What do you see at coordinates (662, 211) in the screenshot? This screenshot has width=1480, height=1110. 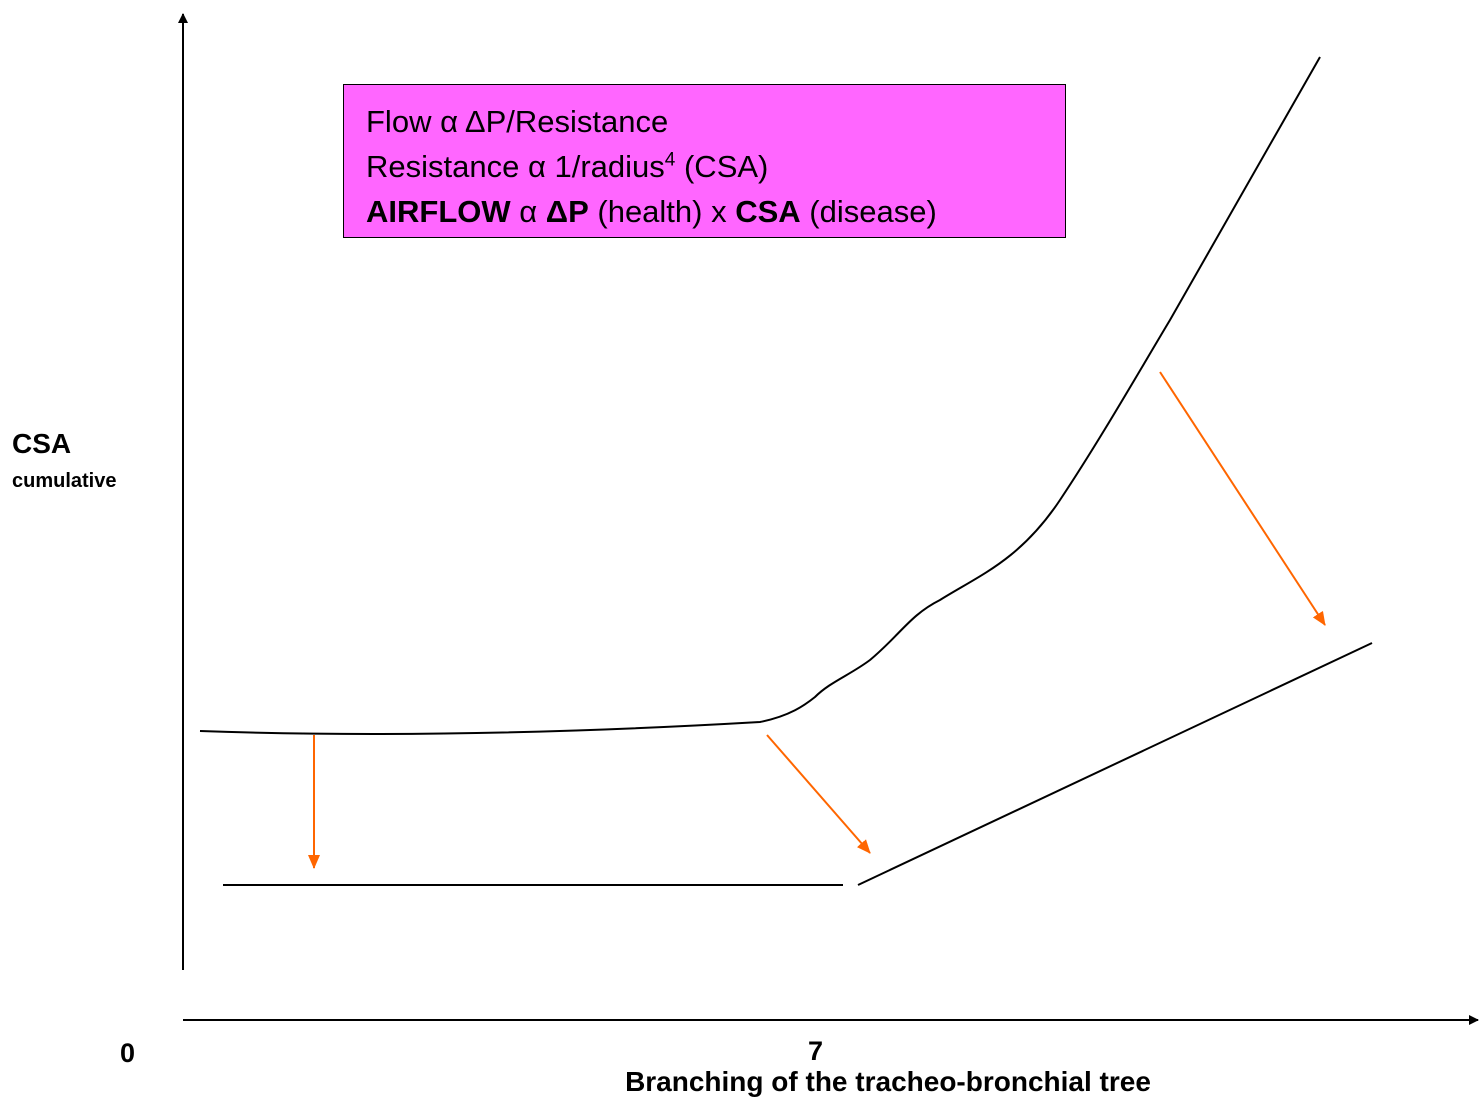 I see `formula-text: (health) x` at bounding box center [662, 211].